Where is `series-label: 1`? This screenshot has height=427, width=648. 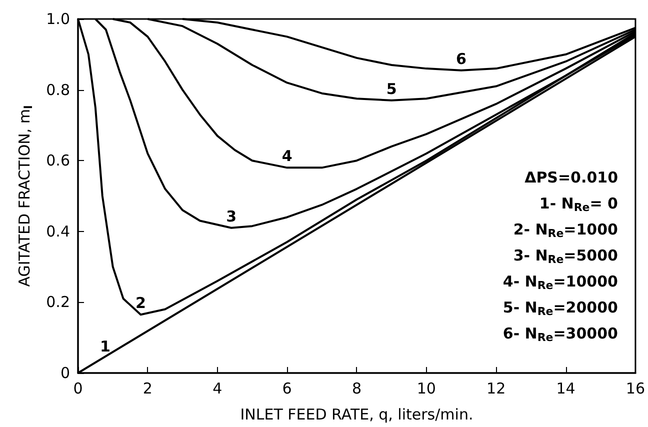
series-label: 1 is located at coordinates (105, 347).